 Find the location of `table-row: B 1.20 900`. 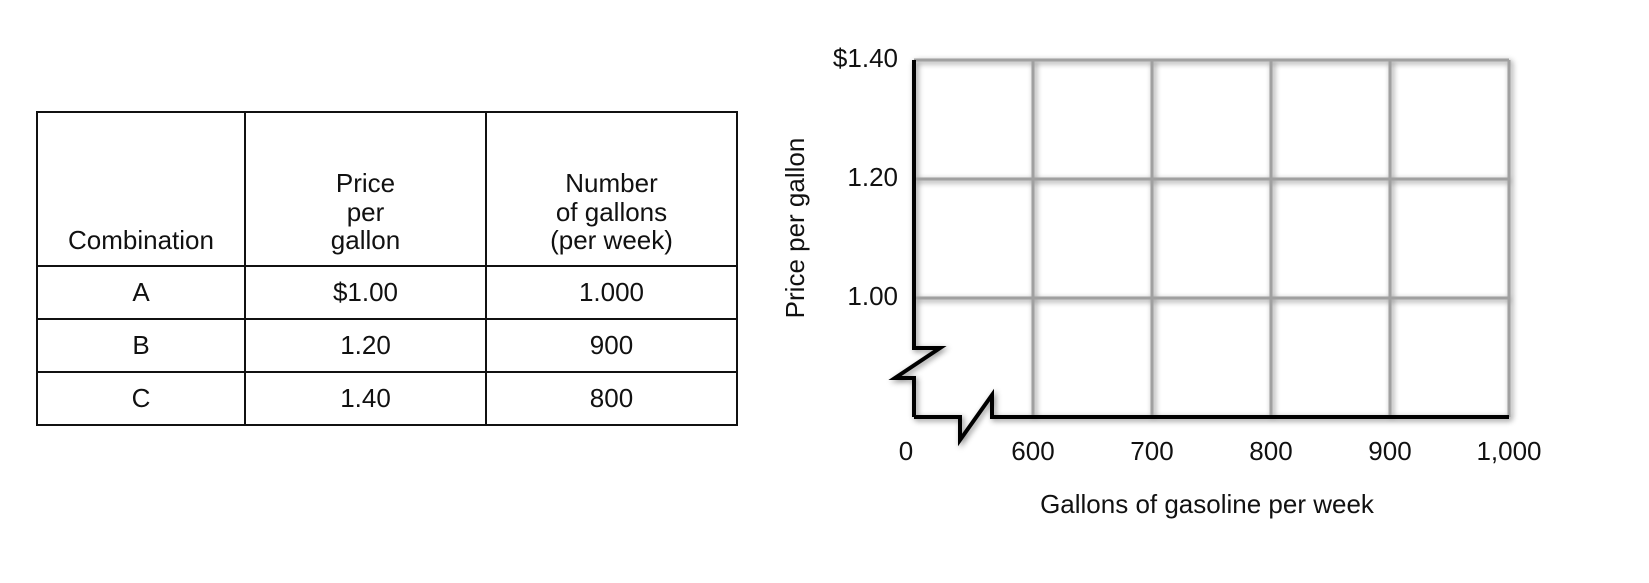

table-row: B 1.20 900 is located at coordinates (387, 345).